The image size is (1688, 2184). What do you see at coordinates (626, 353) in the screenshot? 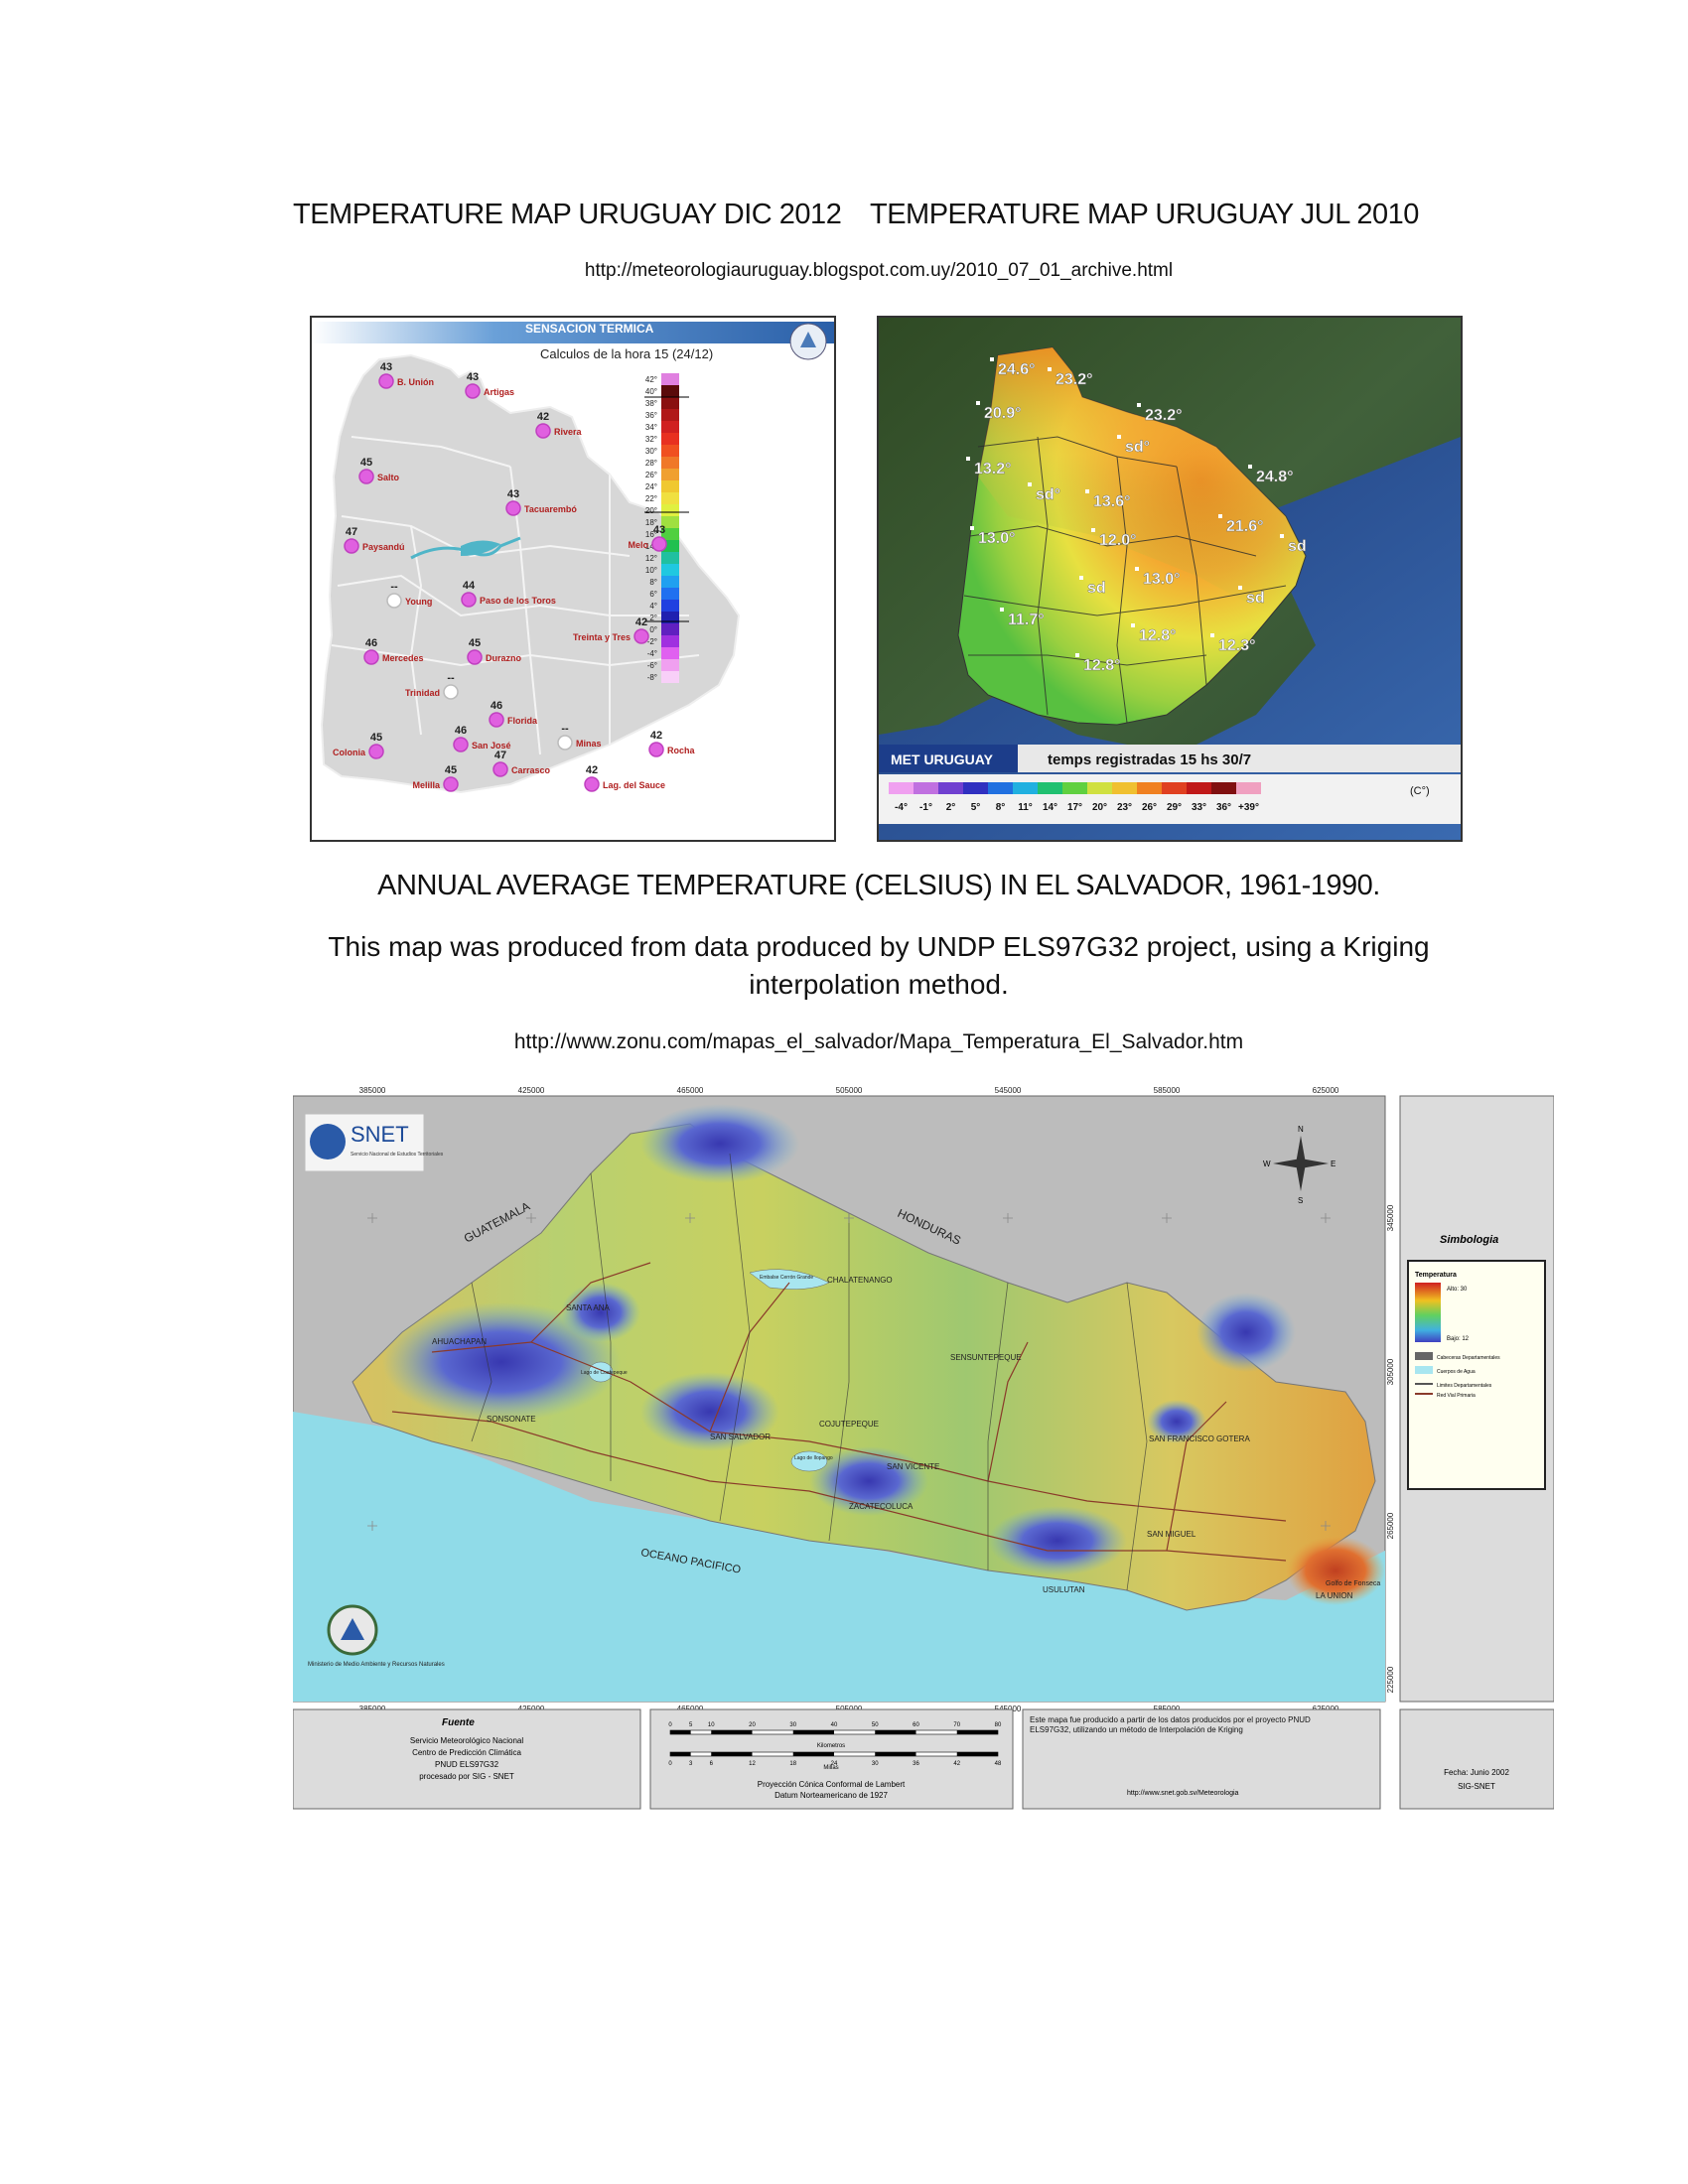
I see `thermal-subheader: Calculos de la hora 15 (24/12)` at bounding box center [626, 353].